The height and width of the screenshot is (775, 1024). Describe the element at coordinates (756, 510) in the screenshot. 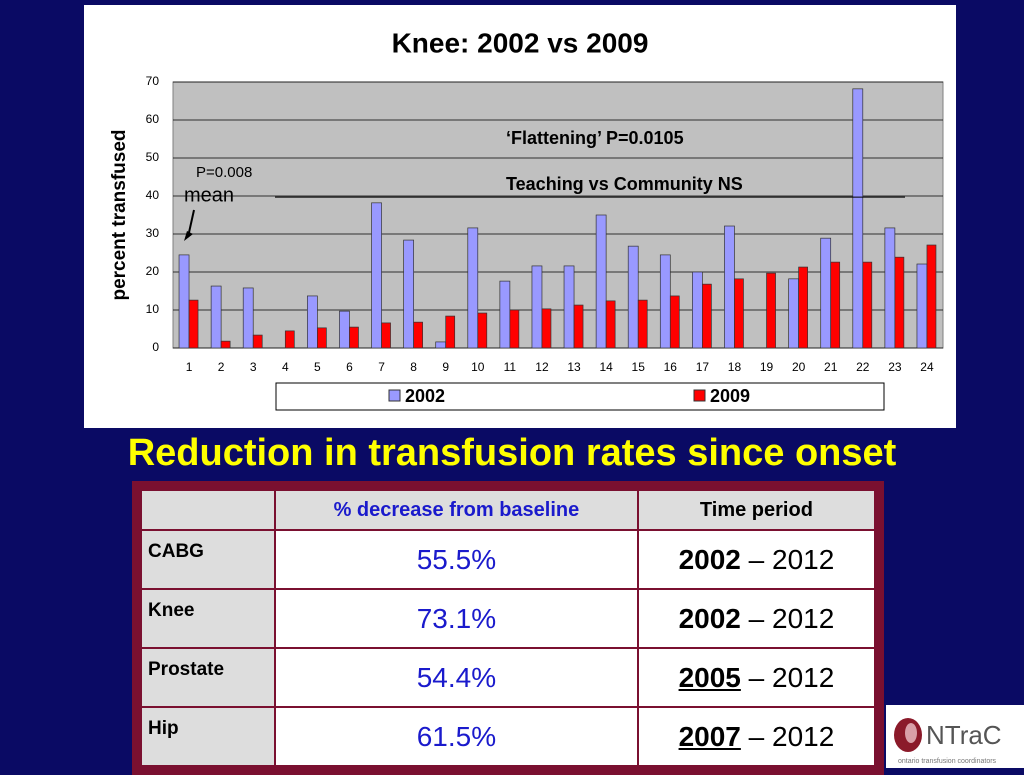

I see `header-cell: Time period` at that location.